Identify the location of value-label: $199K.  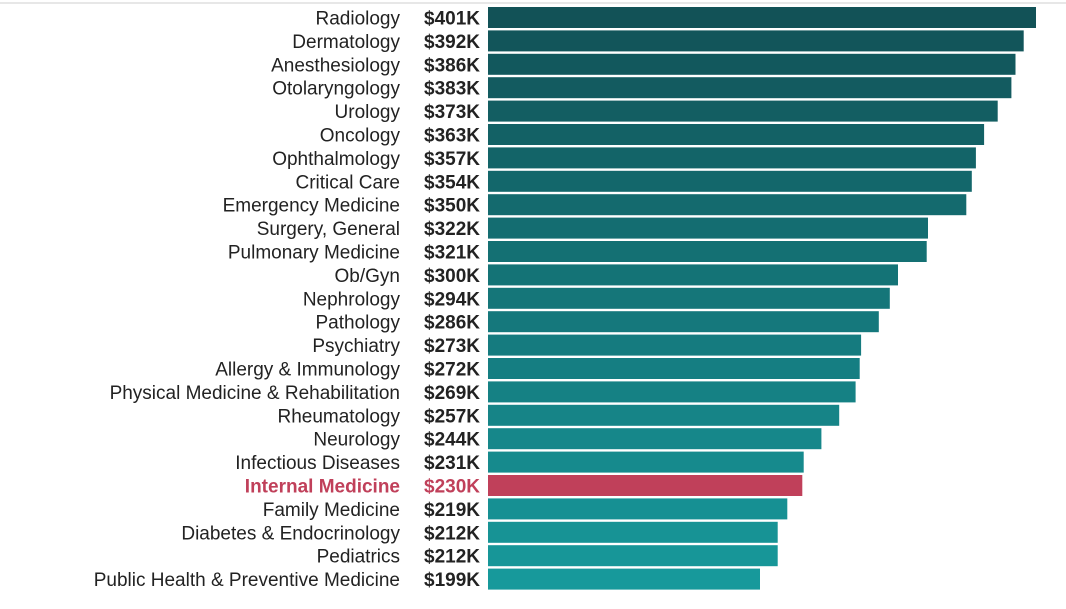
(452, 580).